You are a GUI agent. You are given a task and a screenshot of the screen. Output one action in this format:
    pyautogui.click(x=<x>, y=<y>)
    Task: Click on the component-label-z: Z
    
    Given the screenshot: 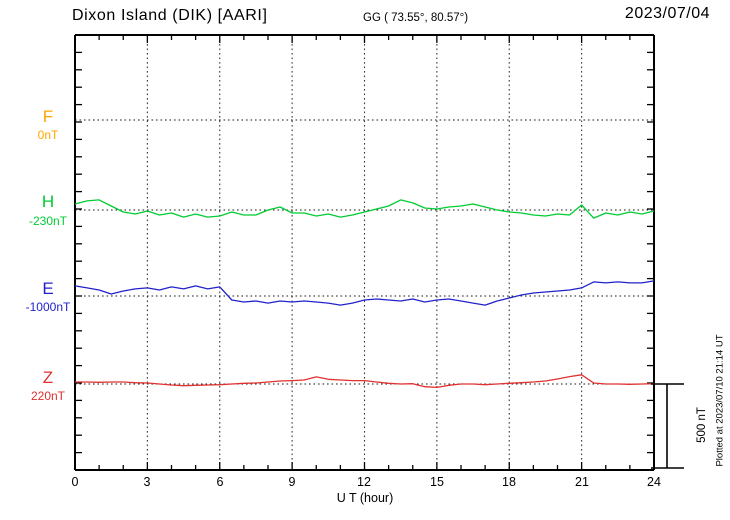 What is the action you would take?
    pyautogui.click(x=48, y=377)
    